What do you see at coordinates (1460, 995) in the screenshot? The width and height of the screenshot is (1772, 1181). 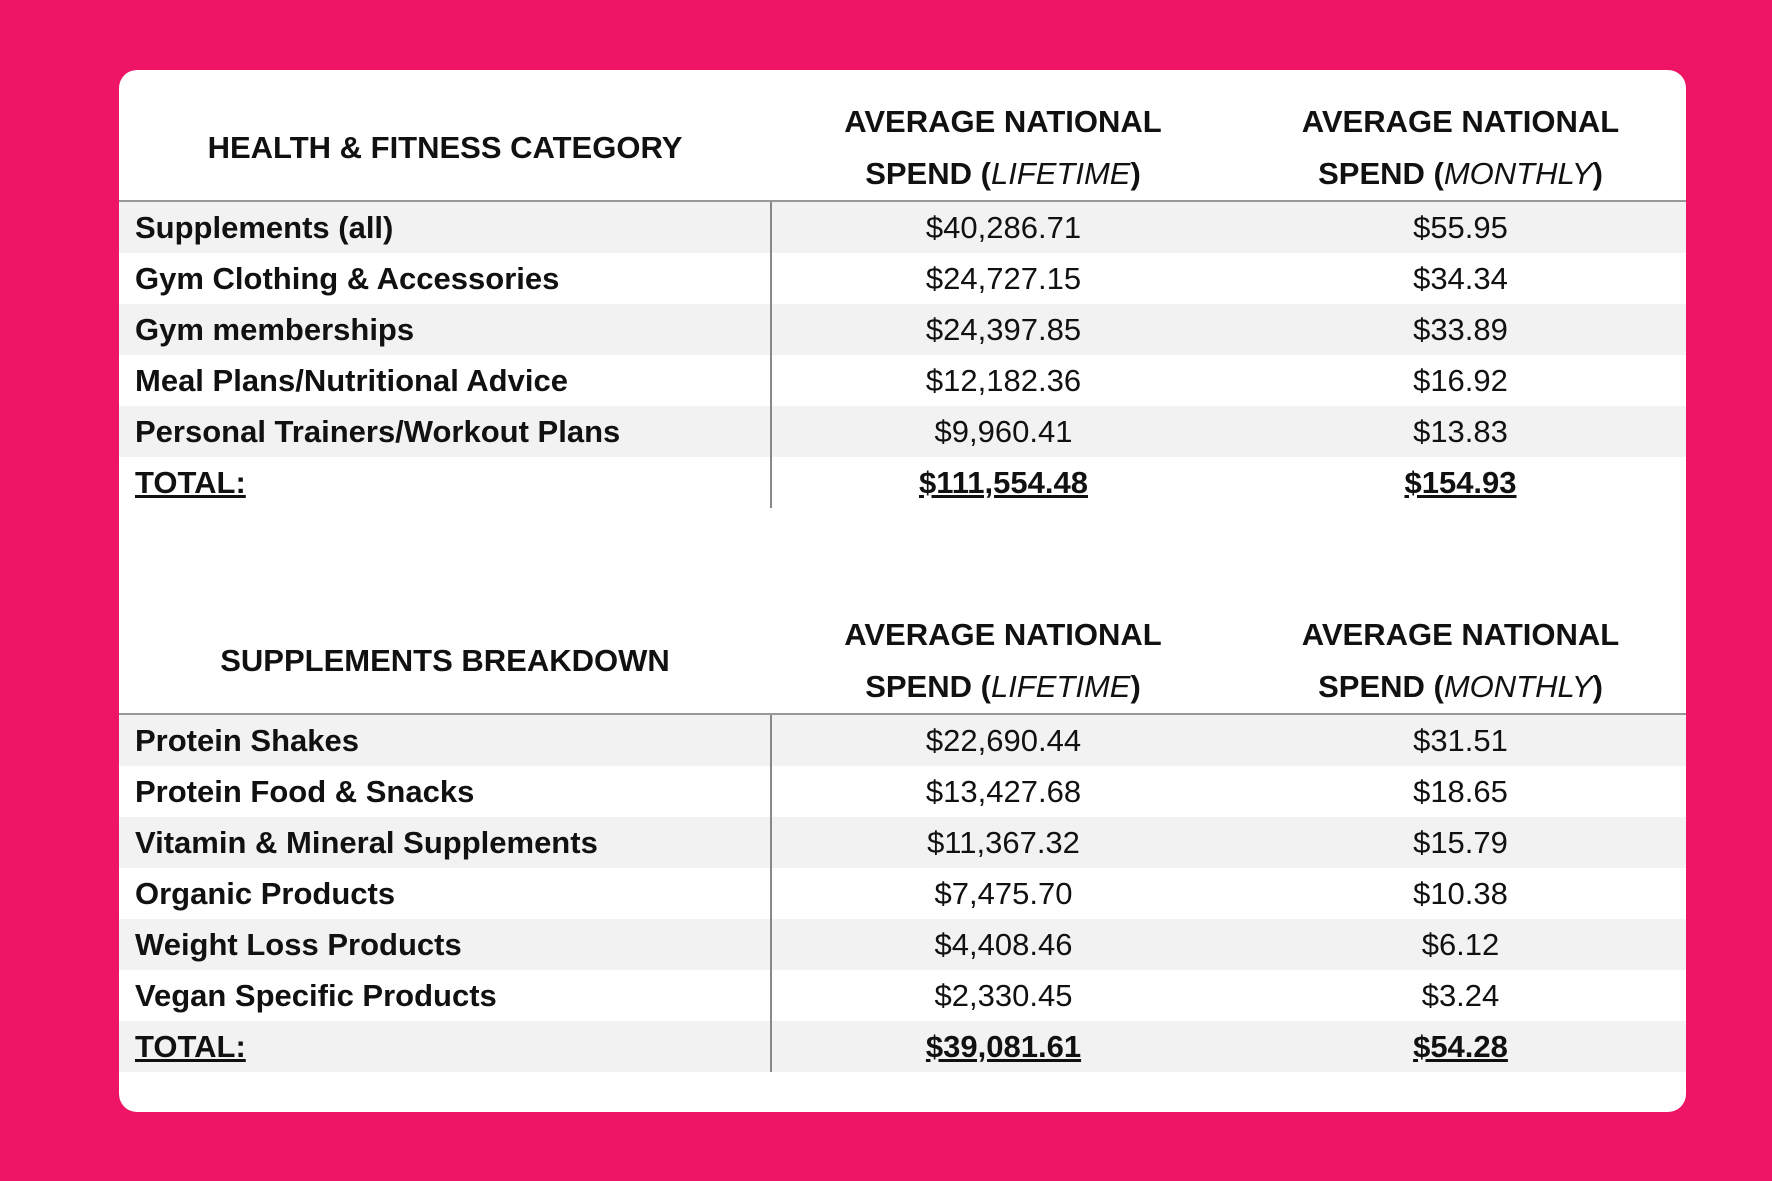 I see `amount-cell: $3.24` at bounding box center [1460, 995].